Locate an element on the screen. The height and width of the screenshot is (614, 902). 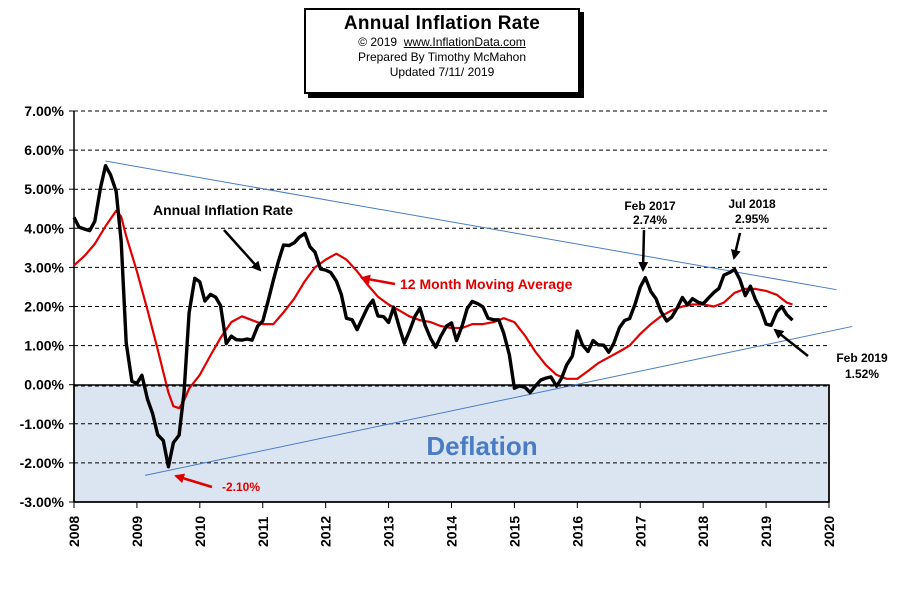
copyright: © 2019 is located at coordinates (378, 42).